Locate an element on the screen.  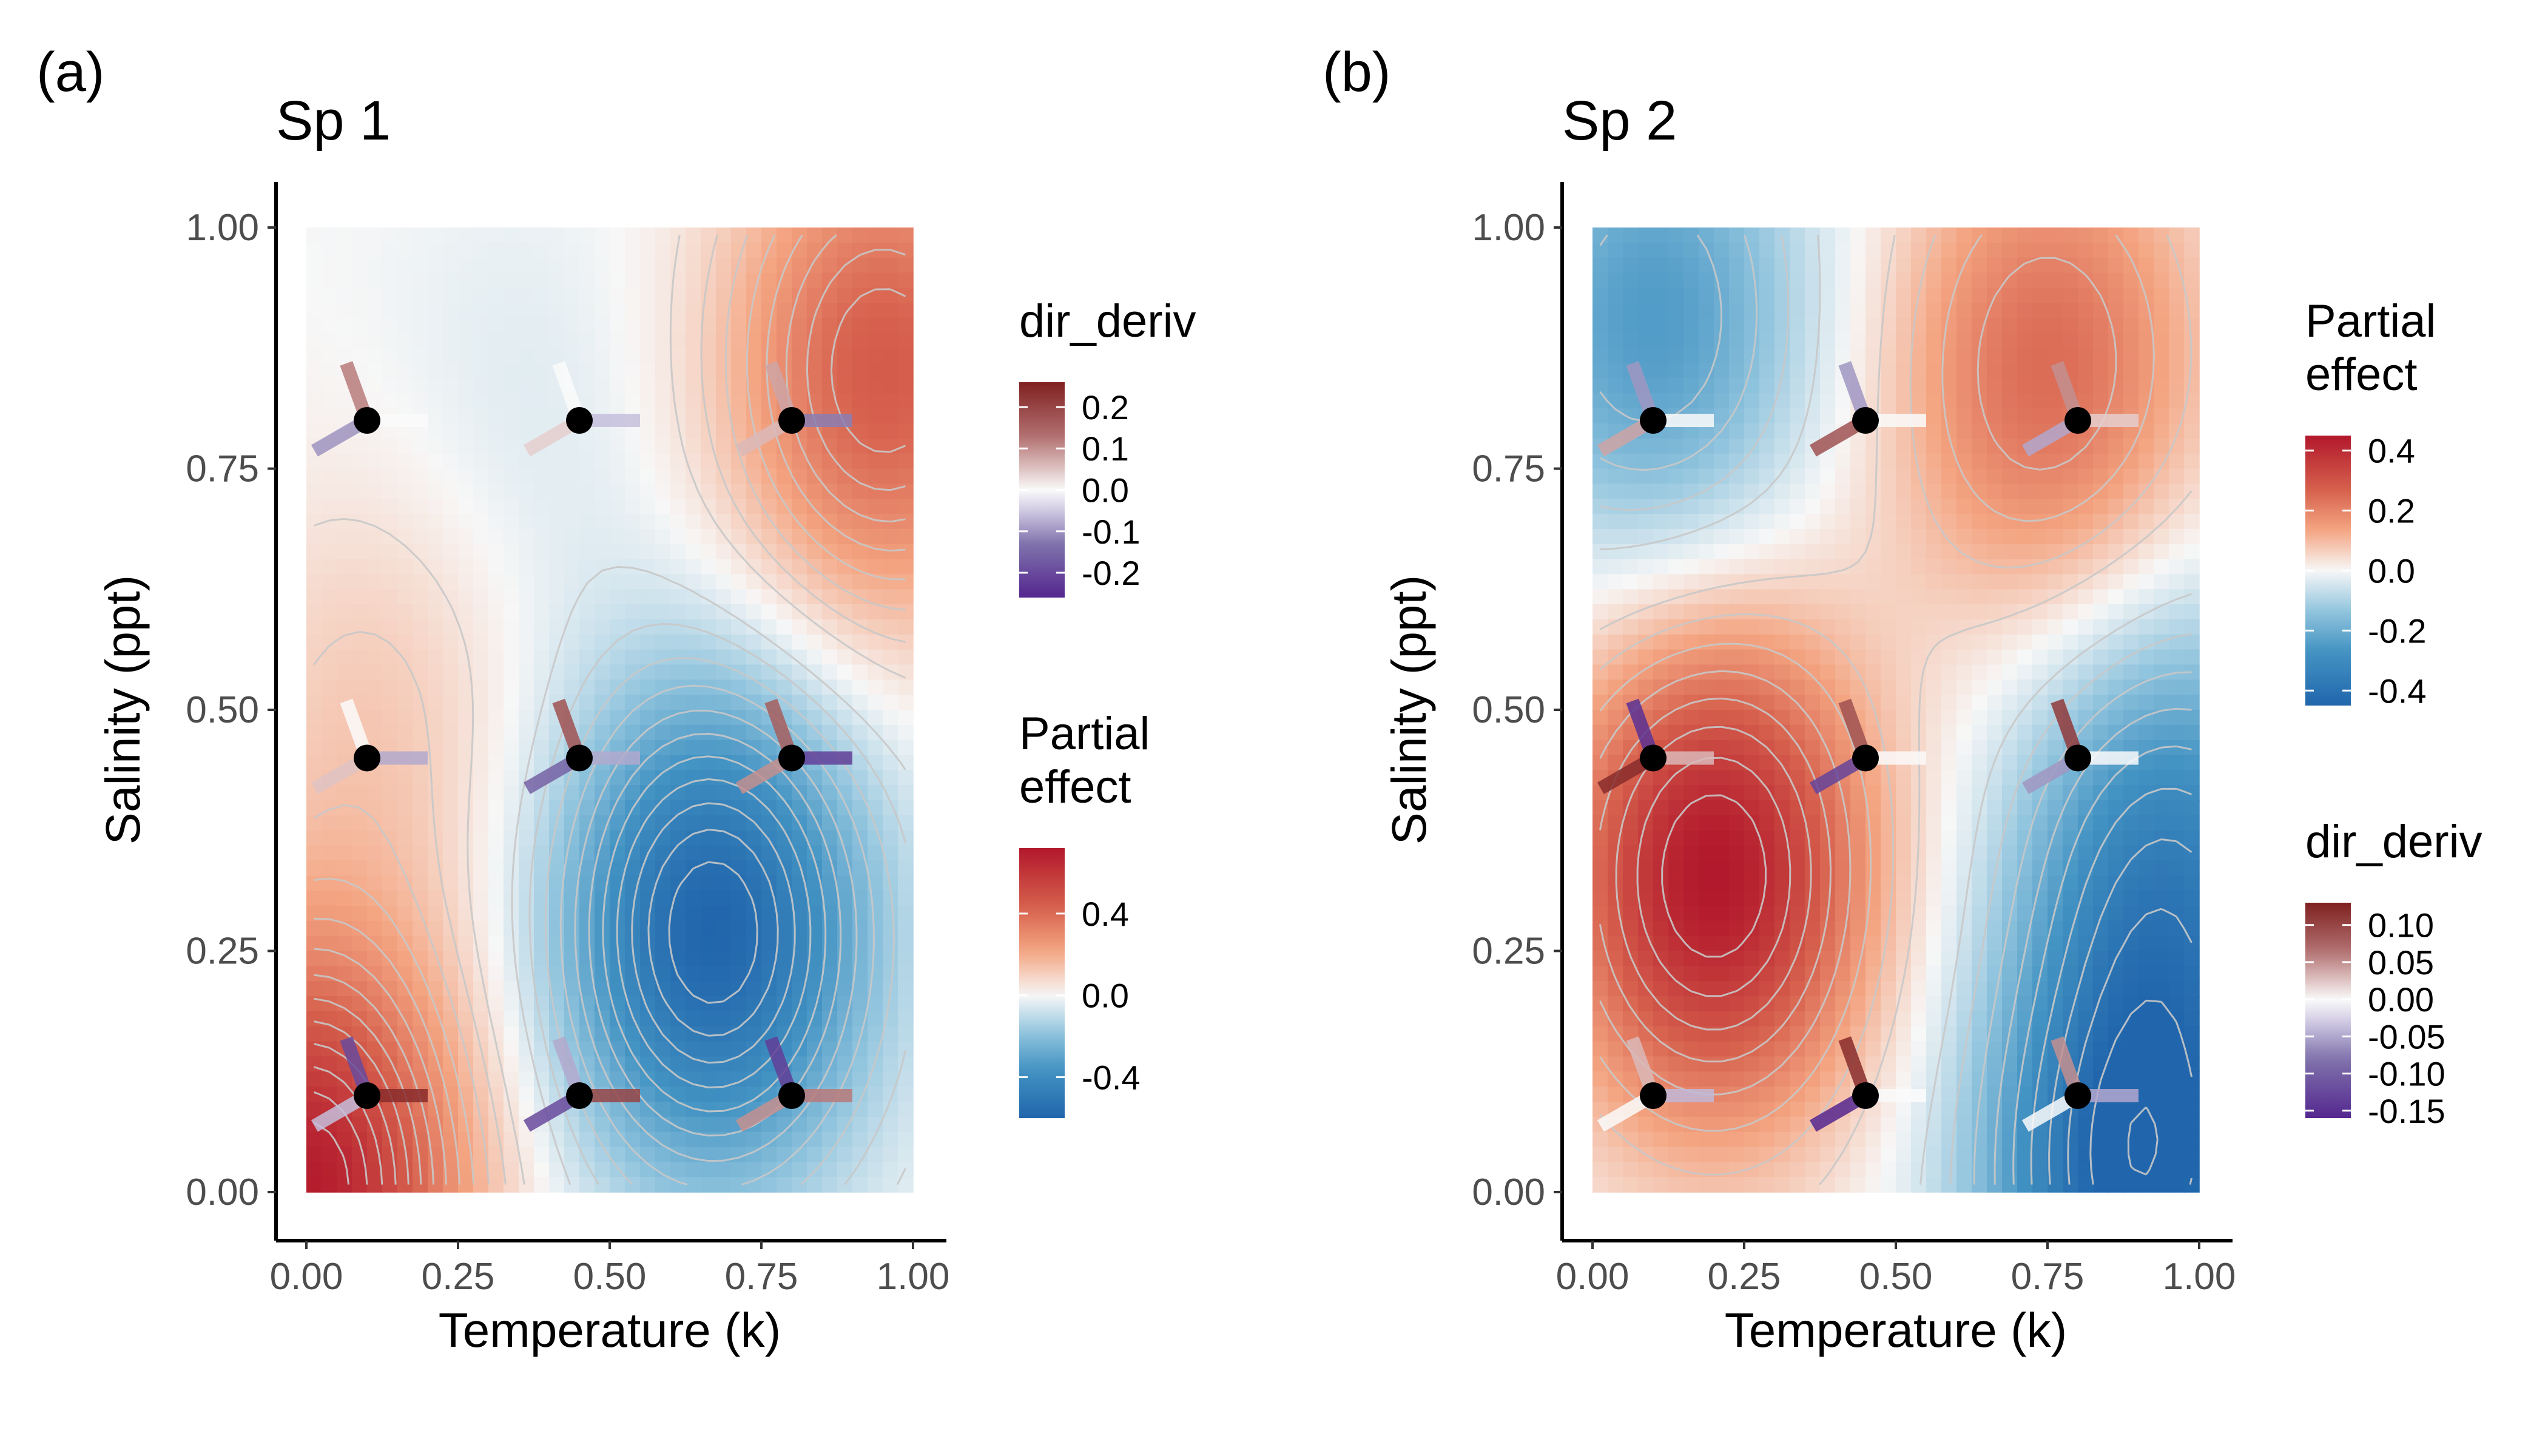
panel-title: Sp 1 is located at coordinates (333, 121).